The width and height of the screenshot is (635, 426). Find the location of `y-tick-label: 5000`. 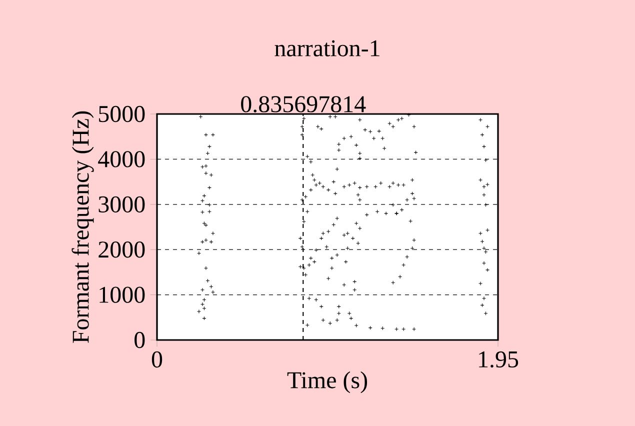

y-tick-label: 5000 is located at coordinates (122, 114).